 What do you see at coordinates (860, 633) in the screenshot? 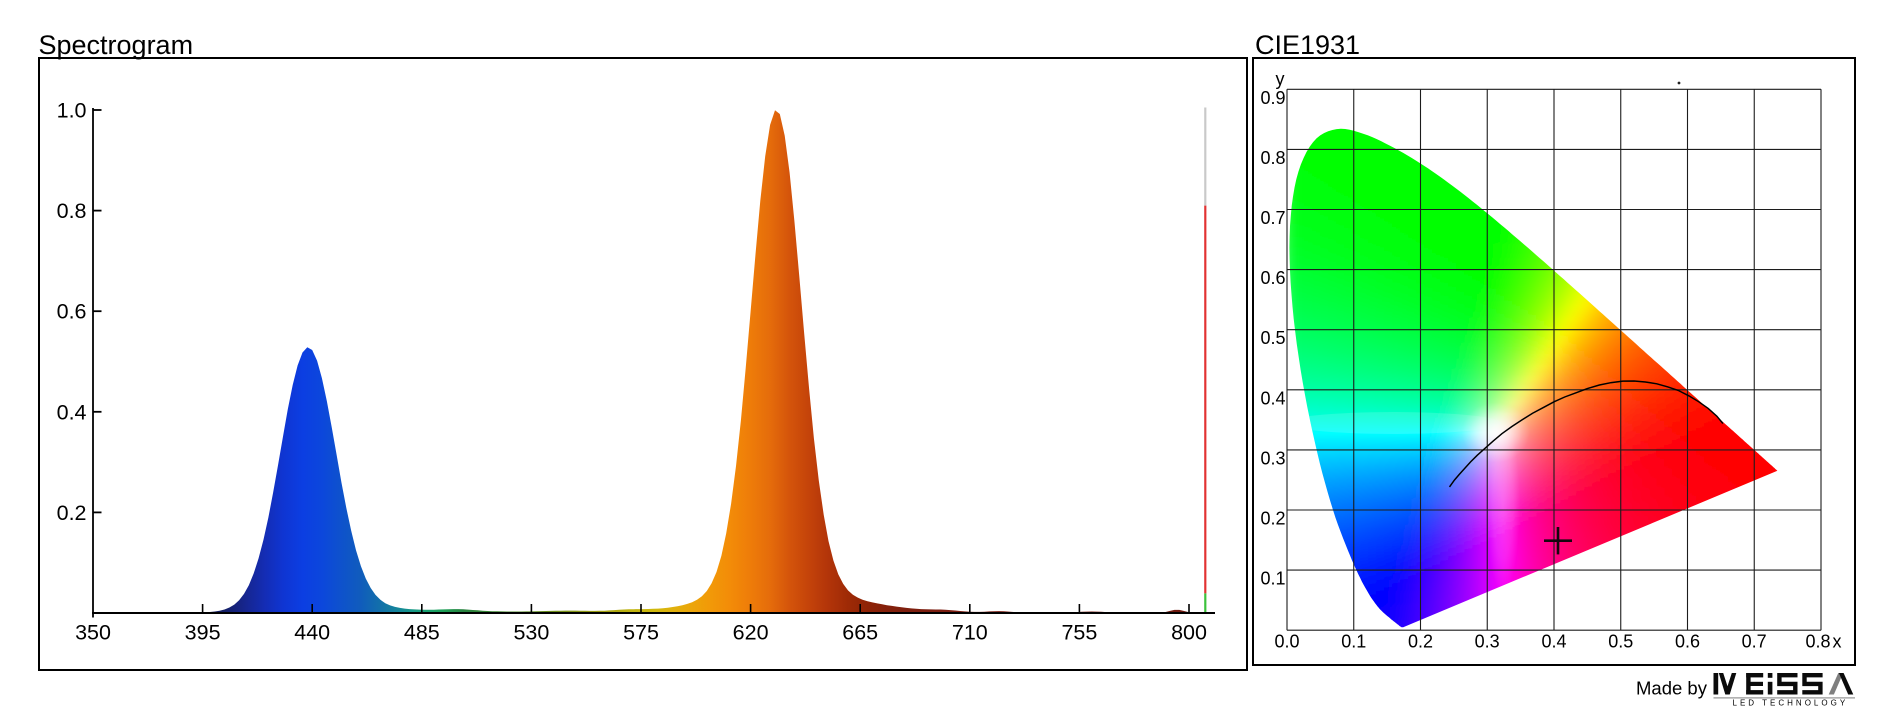
I see `svg-text: 665` at bounding box center [860, 633].